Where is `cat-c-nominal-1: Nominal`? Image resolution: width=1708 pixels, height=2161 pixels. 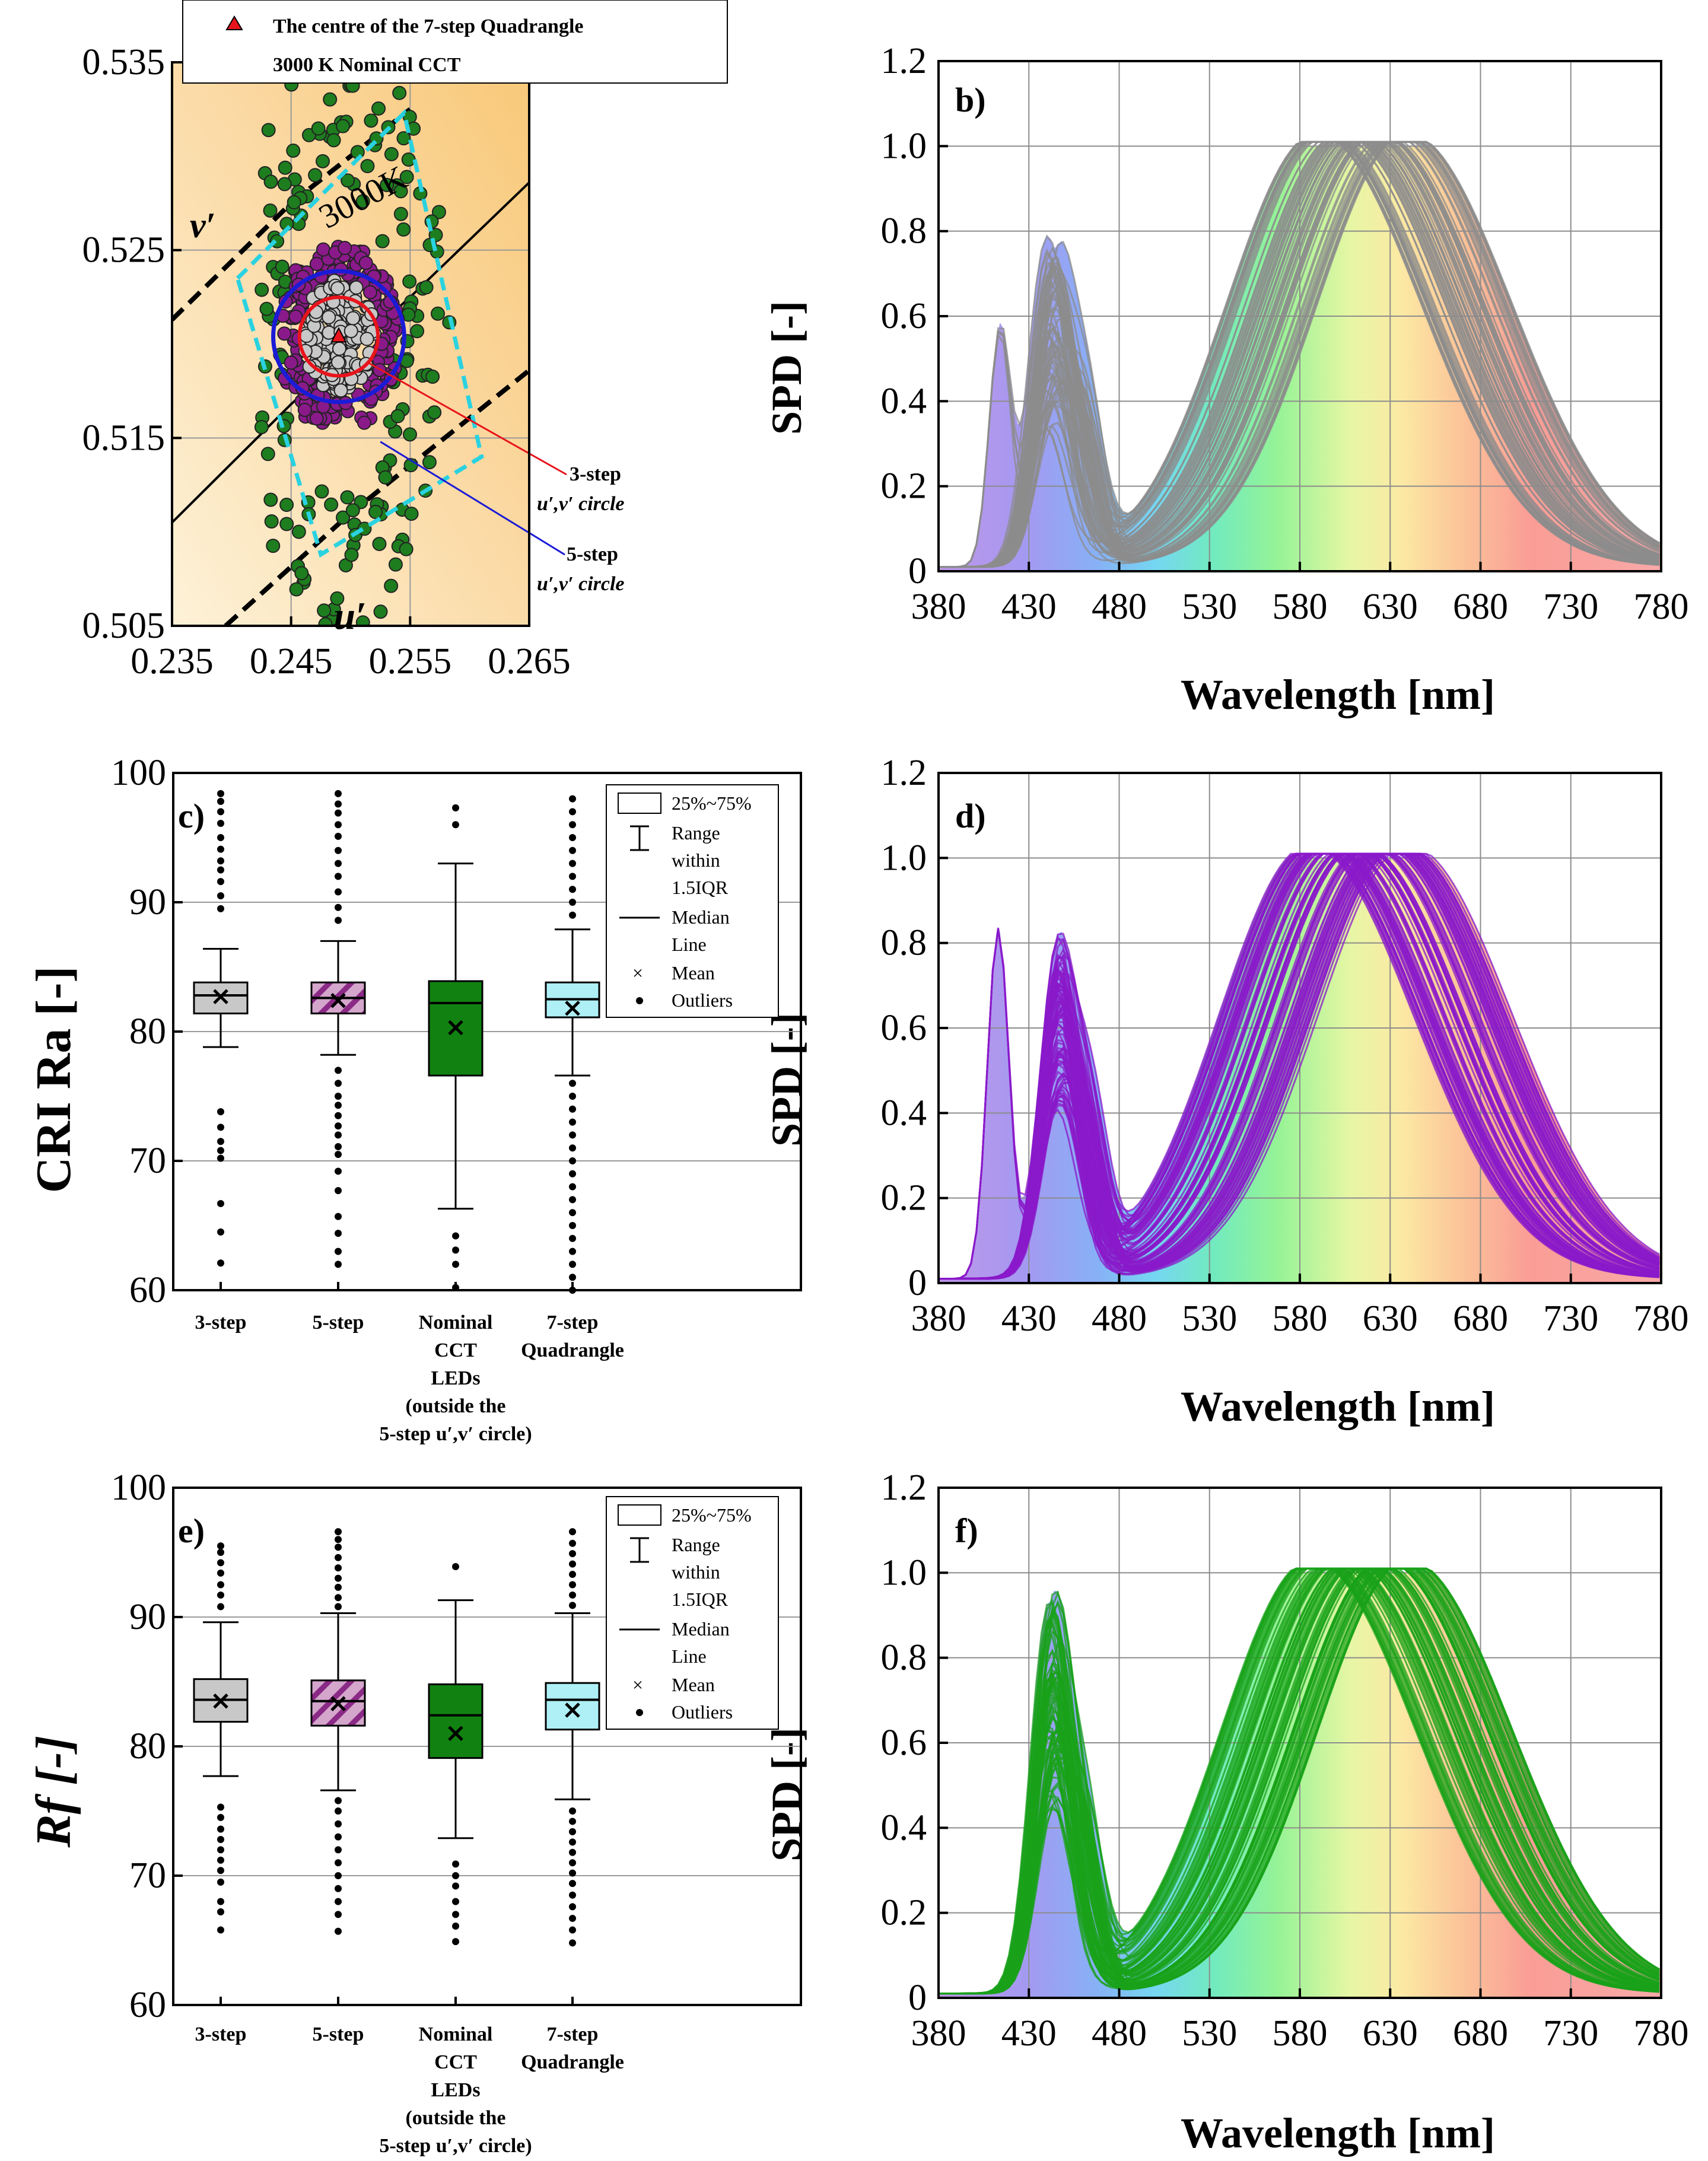
cat-c-nominal-1: Nominal is located at coordinates (456, 1322).